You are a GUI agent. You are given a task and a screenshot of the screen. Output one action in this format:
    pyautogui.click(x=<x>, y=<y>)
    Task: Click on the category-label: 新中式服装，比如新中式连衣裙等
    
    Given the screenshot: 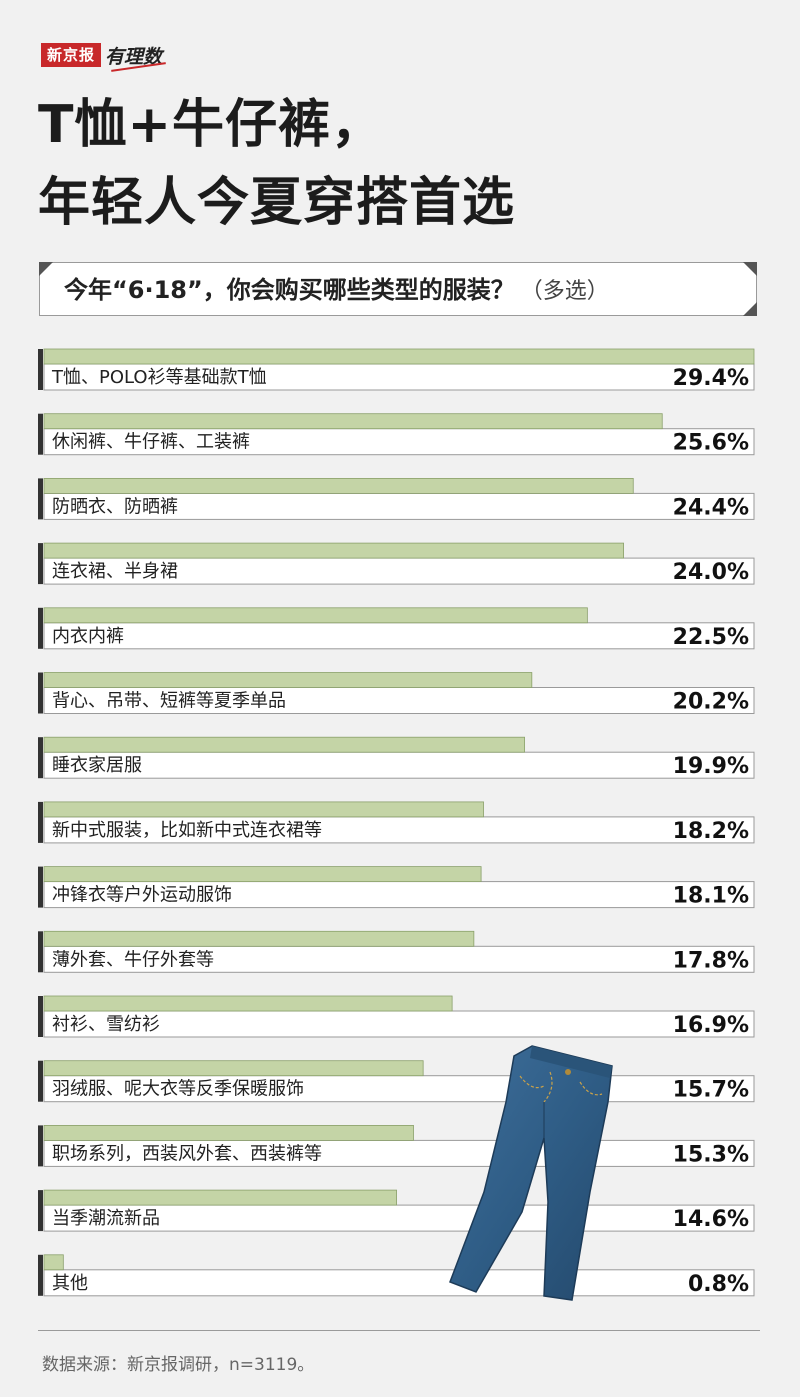 What is the action you would take?
    pyautogui.click(x=187, y=830)
    